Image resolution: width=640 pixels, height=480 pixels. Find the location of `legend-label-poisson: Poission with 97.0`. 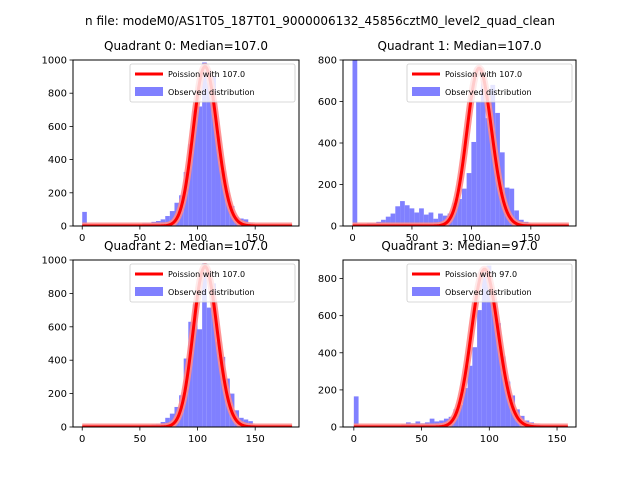

legend-label-poisson: Poission with 97.0 is located at coordinates (481, 274).